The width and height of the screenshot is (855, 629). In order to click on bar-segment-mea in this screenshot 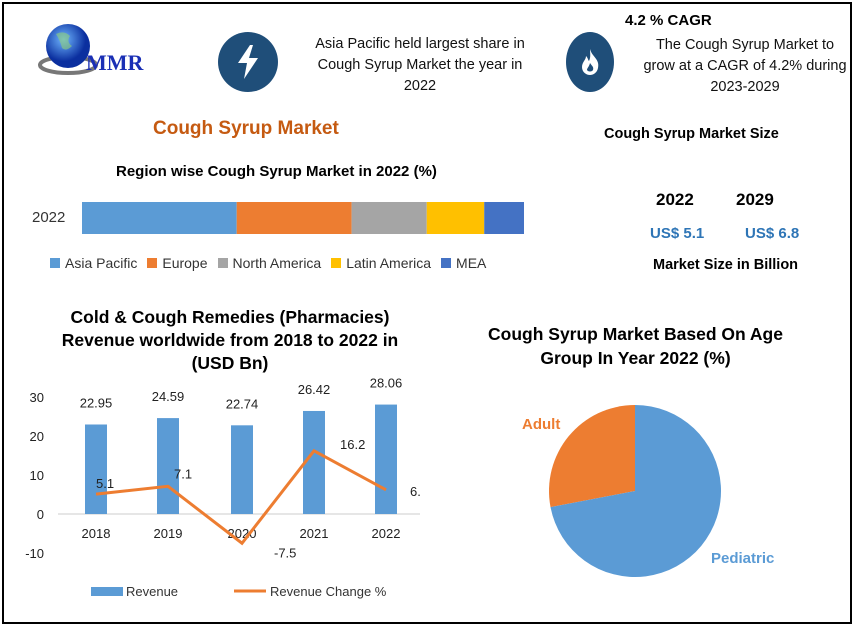, I will do `click(504, 218)`.